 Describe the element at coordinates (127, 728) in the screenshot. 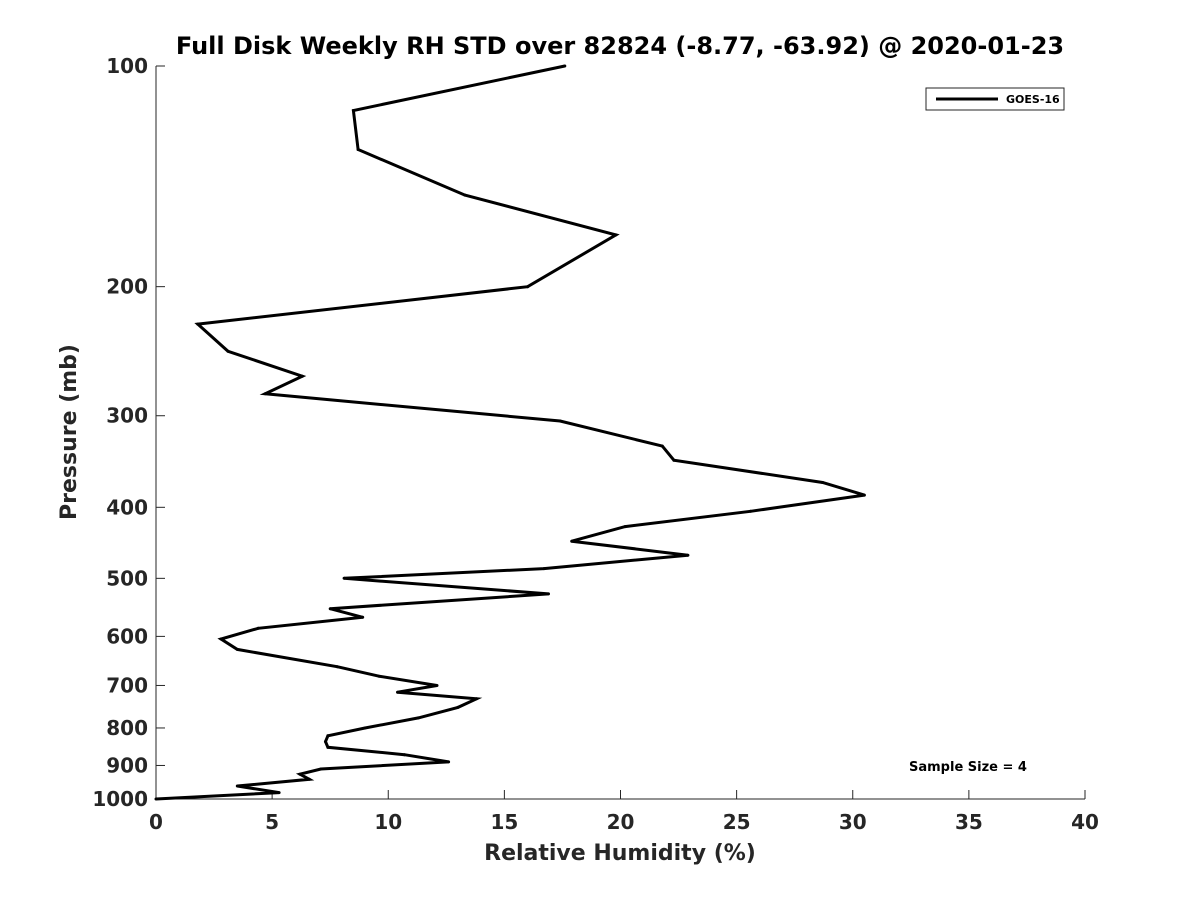

I see `y-tick-label: 800` at that location.